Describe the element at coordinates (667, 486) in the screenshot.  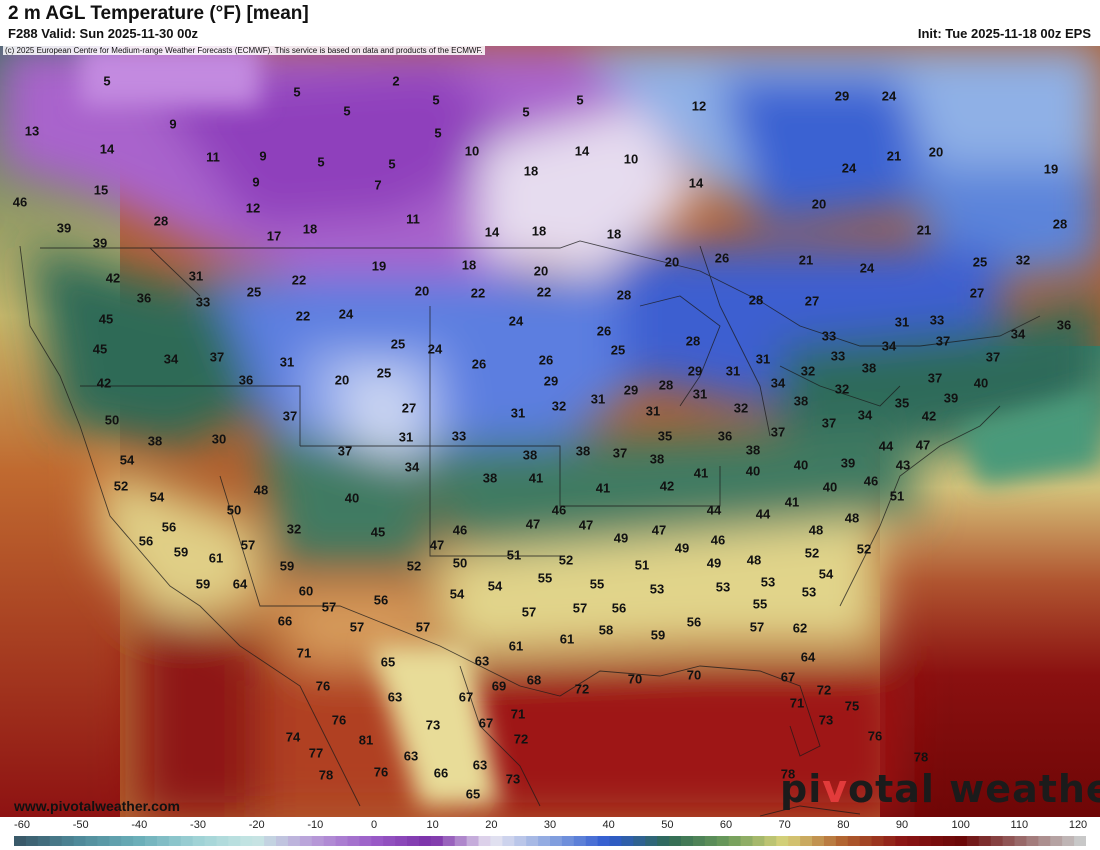
I see `temperature-value: 42` at that location.